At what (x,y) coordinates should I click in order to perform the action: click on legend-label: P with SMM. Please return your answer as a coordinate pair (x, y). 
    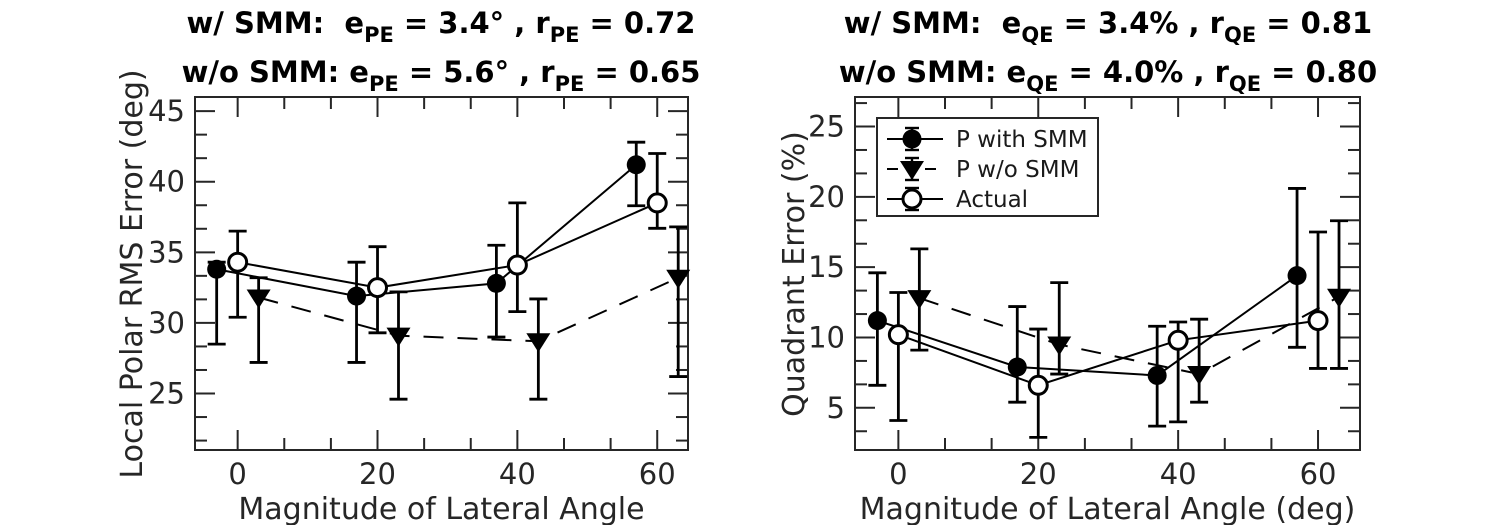
    Looking at the image, I should click on (1022, 140).